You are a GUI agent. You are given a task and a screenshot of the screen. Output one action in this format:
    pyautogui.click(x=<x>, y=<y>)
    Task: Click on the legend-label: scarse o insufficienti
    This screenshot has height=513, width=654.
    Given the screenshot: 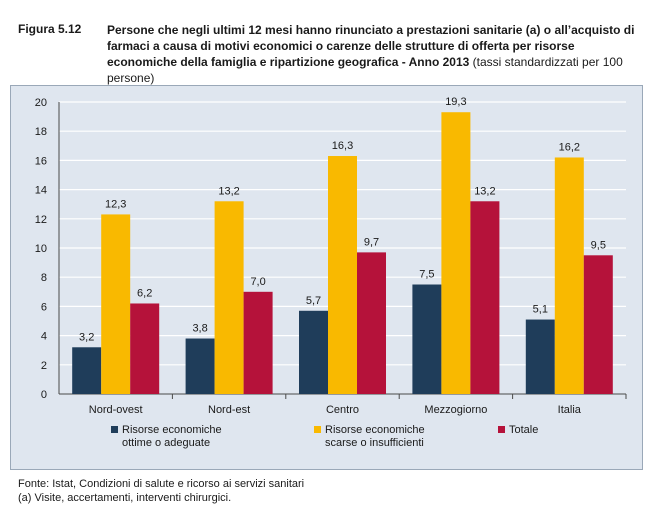 What is the action you would take?
    pyautogui.click(x=374, y=443)
    